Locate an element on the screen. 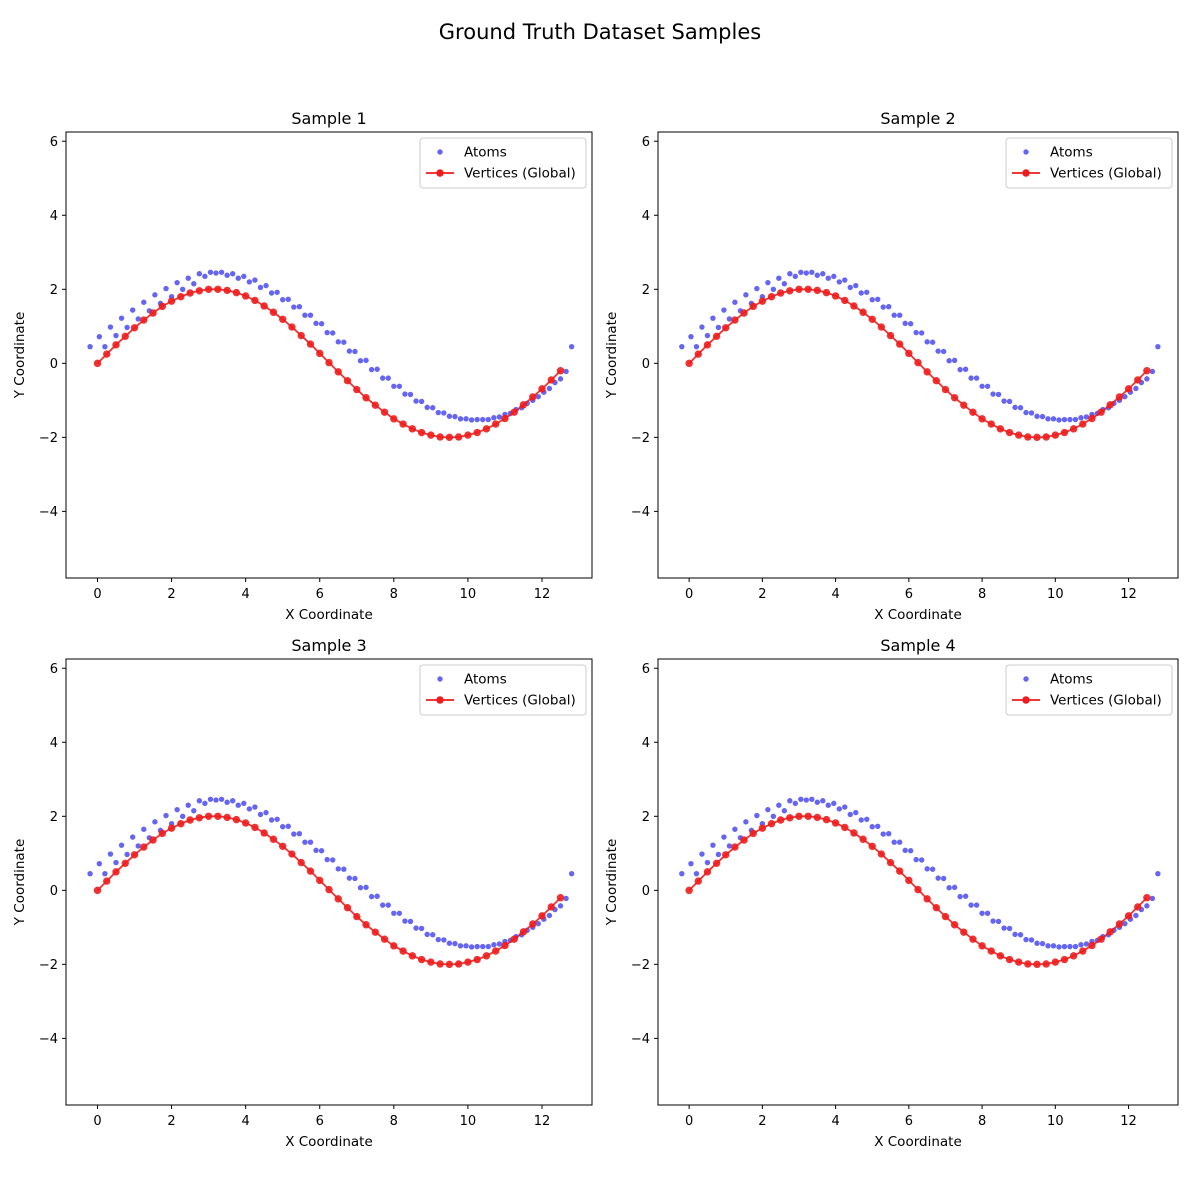 The width and height of the screenshot is (1200, 1204). y-tick-label: 4 is located at coordinates (646, 216).